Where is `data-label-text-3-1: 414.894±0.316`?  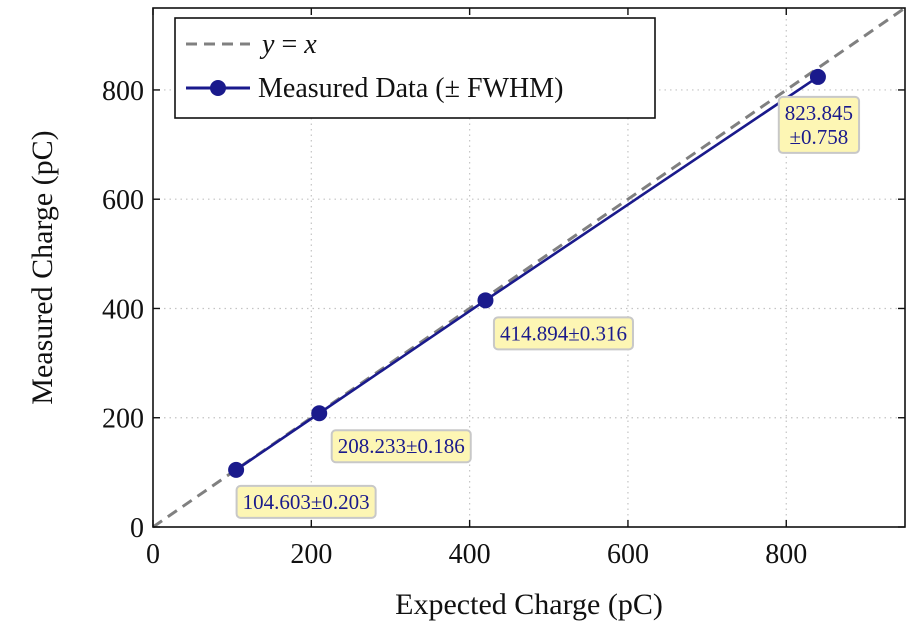
data-label-text-3-1: 414.894±0.316 is located at coordinates (563, 333).